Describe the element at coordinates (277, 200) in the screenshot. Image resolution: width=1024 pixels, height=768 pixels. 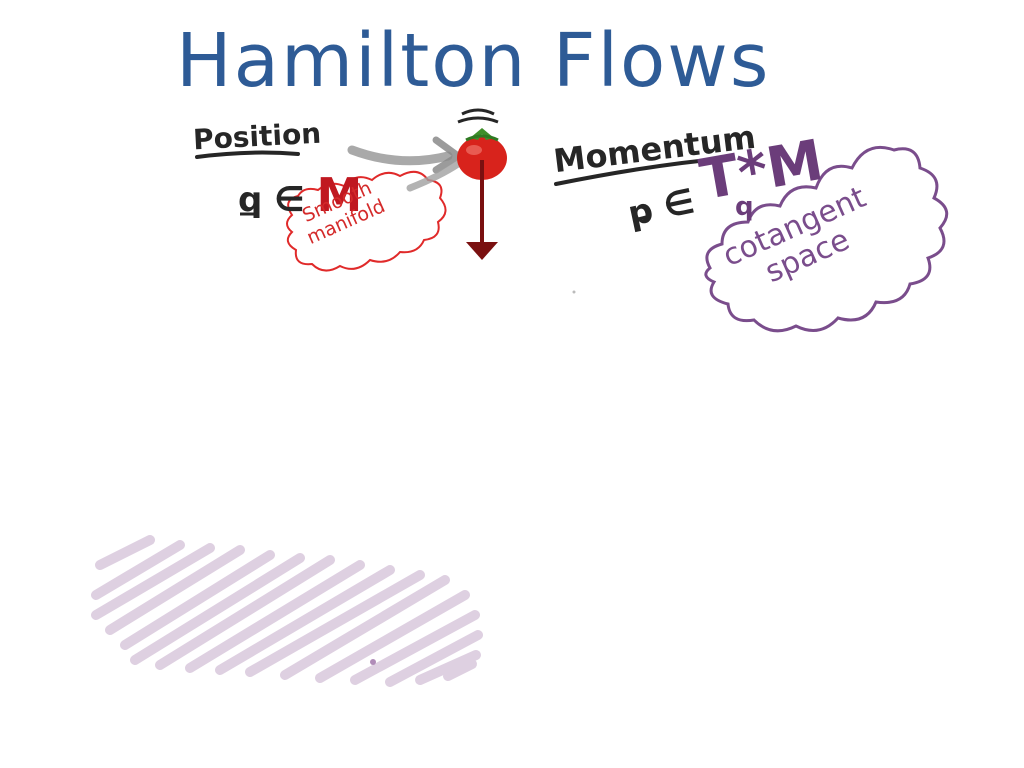
I see `q-in-text: q ∈` at that location.